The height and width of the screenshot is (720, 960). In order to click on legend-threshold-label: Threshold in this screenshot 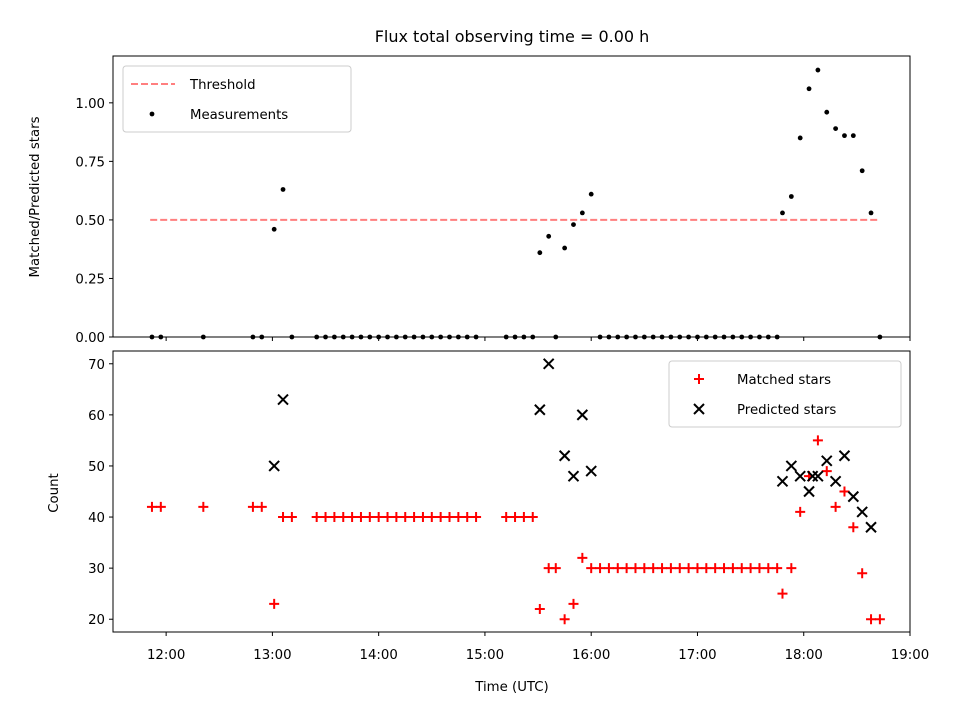, I will do `click(222, 85)`.